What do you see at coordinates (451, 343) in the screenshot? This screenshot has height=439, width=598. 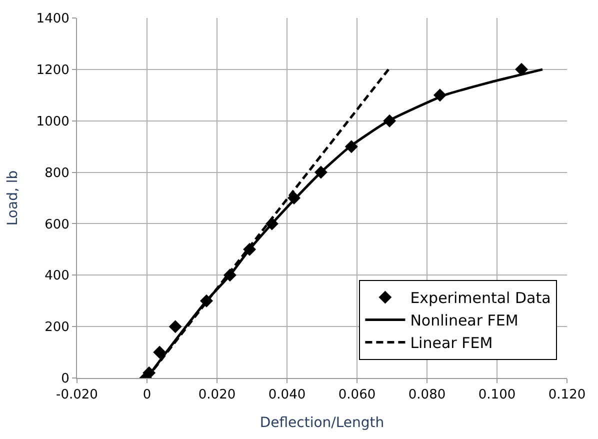 I see `legend-label: Linear FEM` at bounding box center [451, 343].